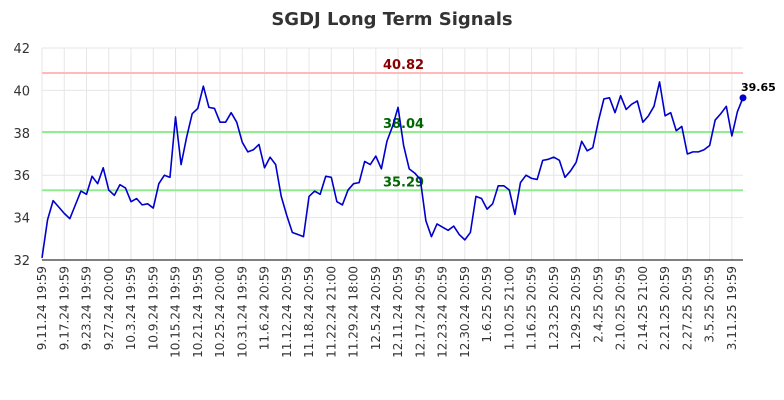 The height and width of the screenshot is (400, 784). Describe the element at coordinates (287, 312) in the screenshot. I see `x-tick-label: 11.12.24 20:59` at that location.